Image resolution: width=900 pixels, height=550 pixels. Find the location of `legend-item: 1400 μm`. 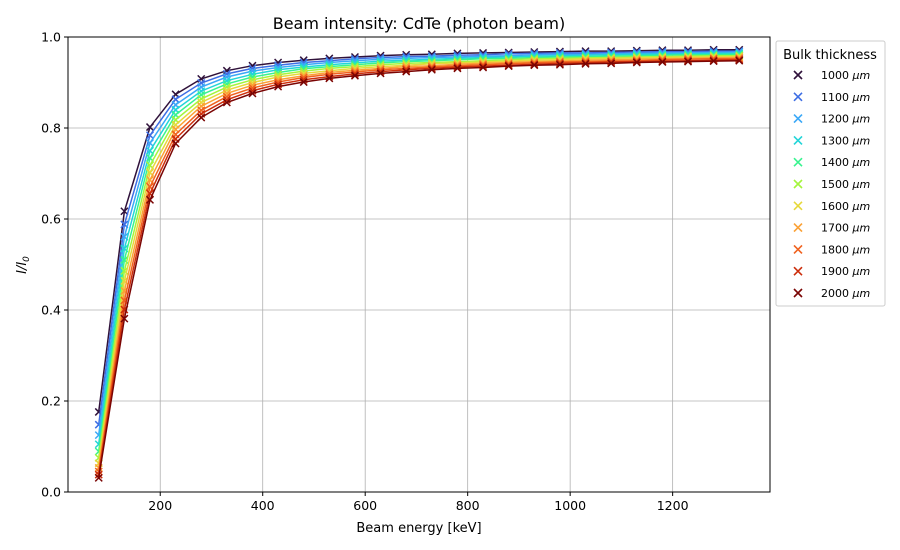

legend-item: 1400 μm is located at coordinates (831, 162).